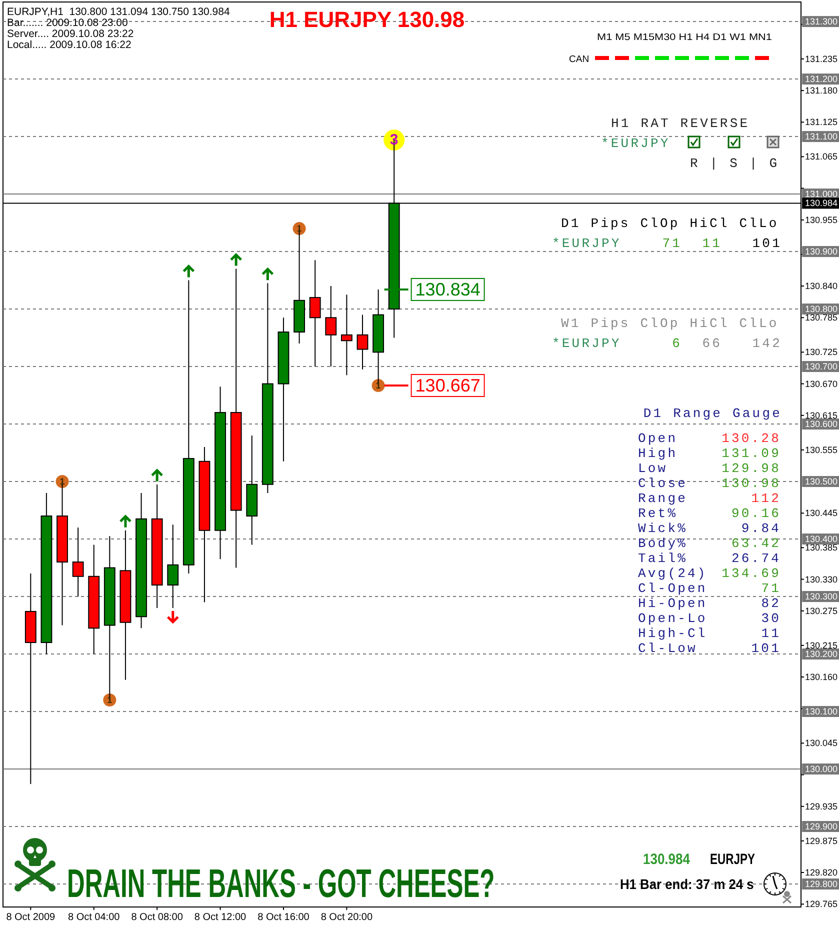 The width and height of the screenshot is (839, 926). What do you see at coordinates (735, 163) in the screenshot?
I see `annotation: R | S | G` at bounding box center [735, 163].